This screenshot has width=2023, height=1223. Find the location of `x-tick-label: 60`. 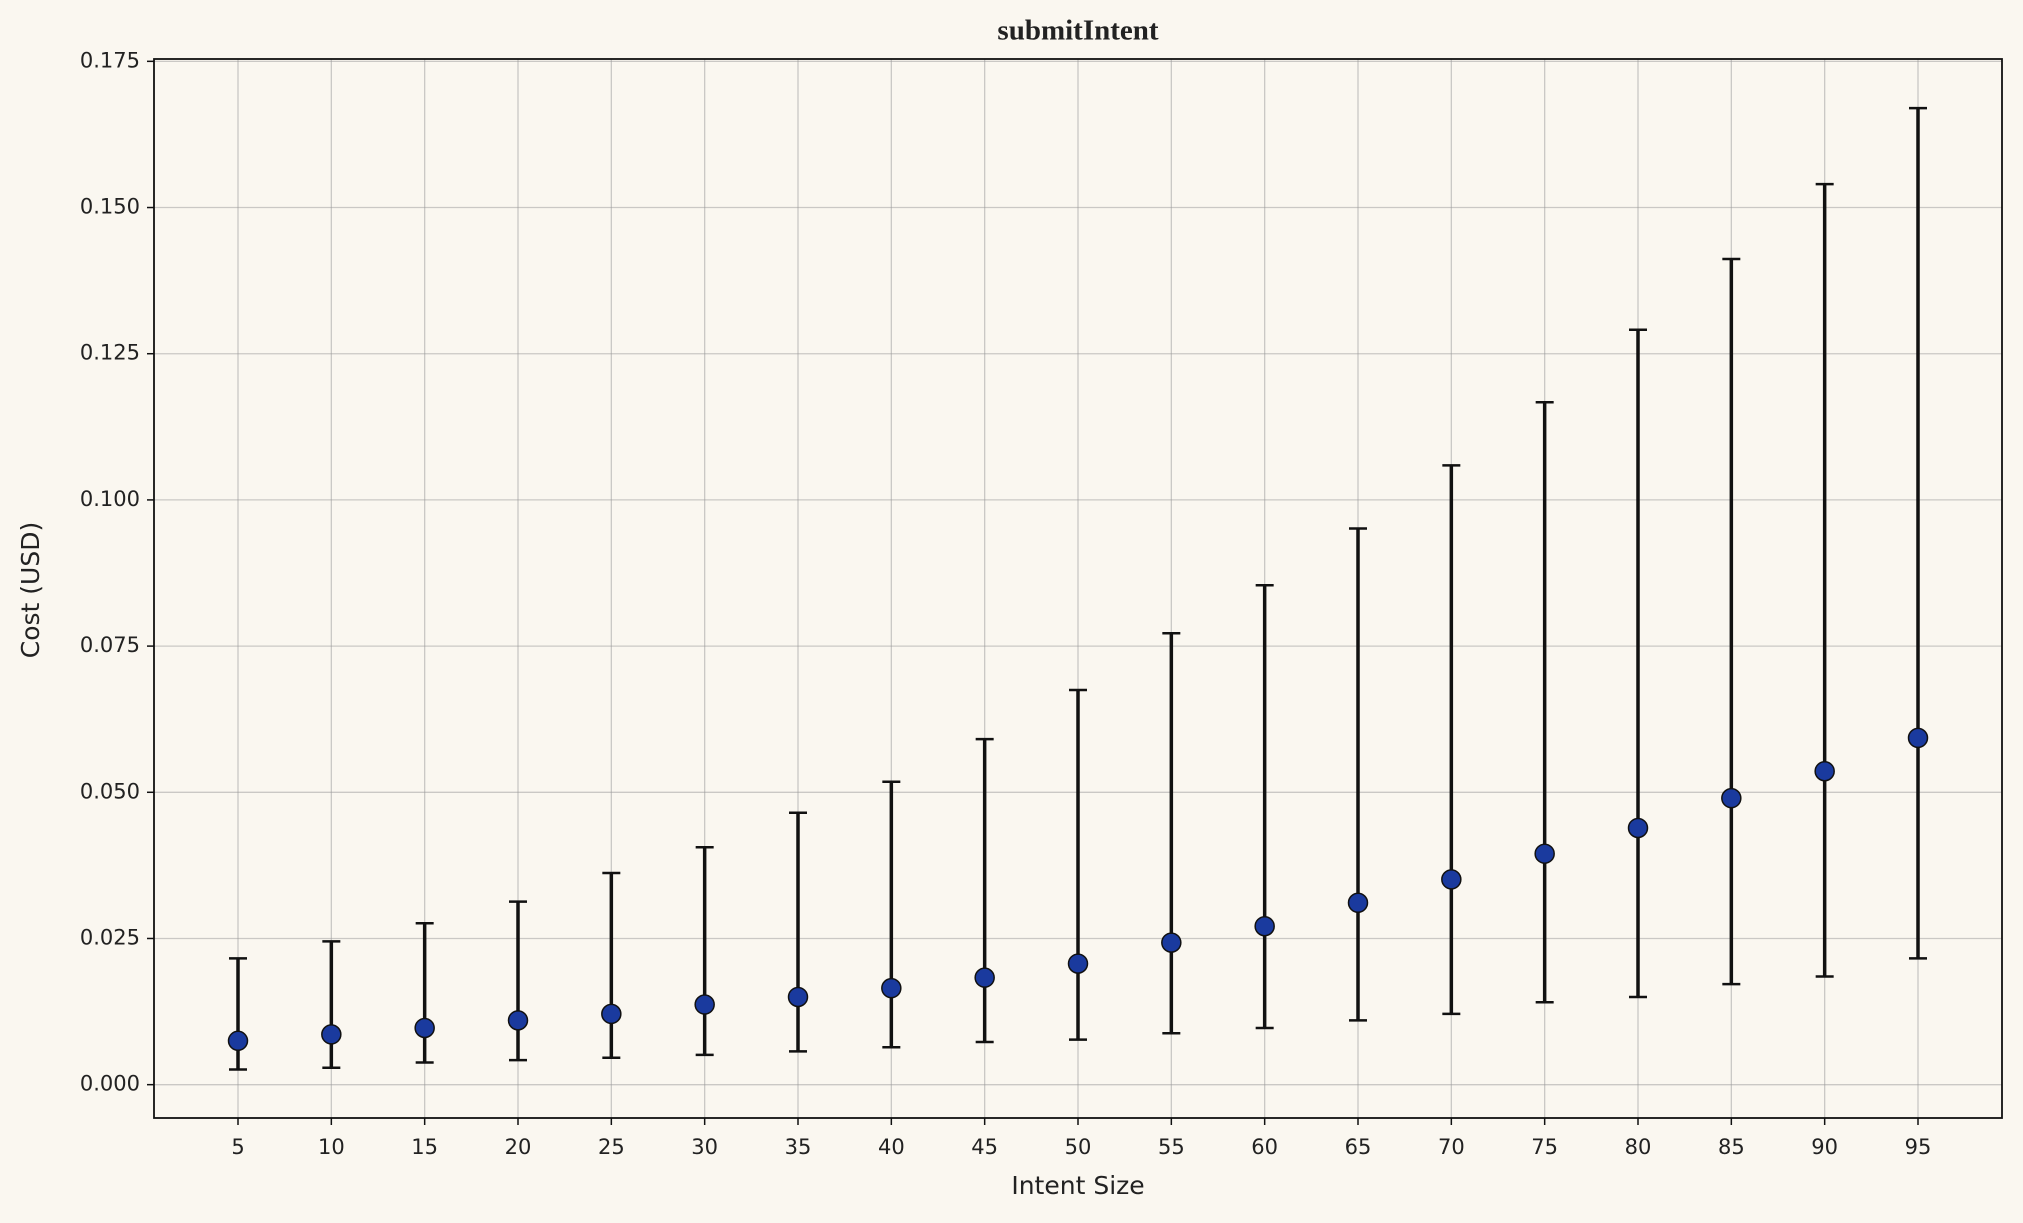

x-tick-label: 60 is located at coordinates (1264, 1147).